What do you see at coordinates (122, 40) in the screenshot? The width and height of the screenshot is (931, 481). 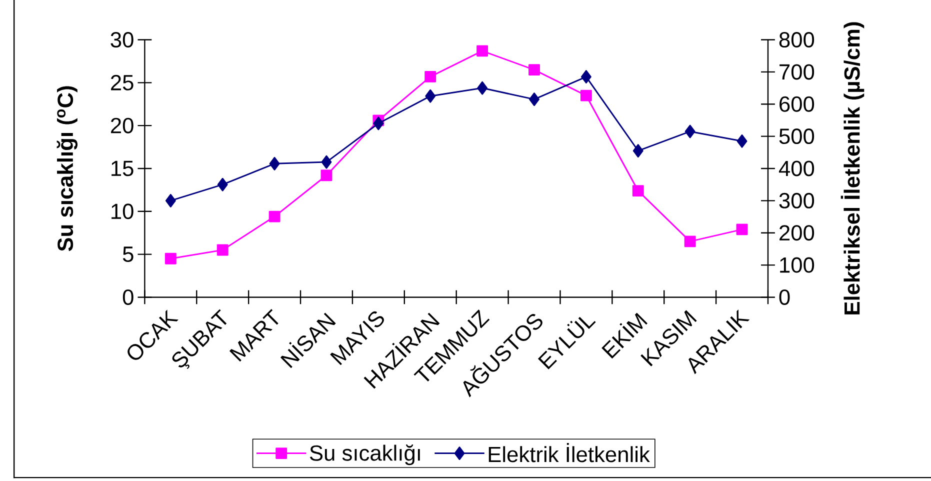 I see `y-tick-label: 30` at bounding box center [122, 40].